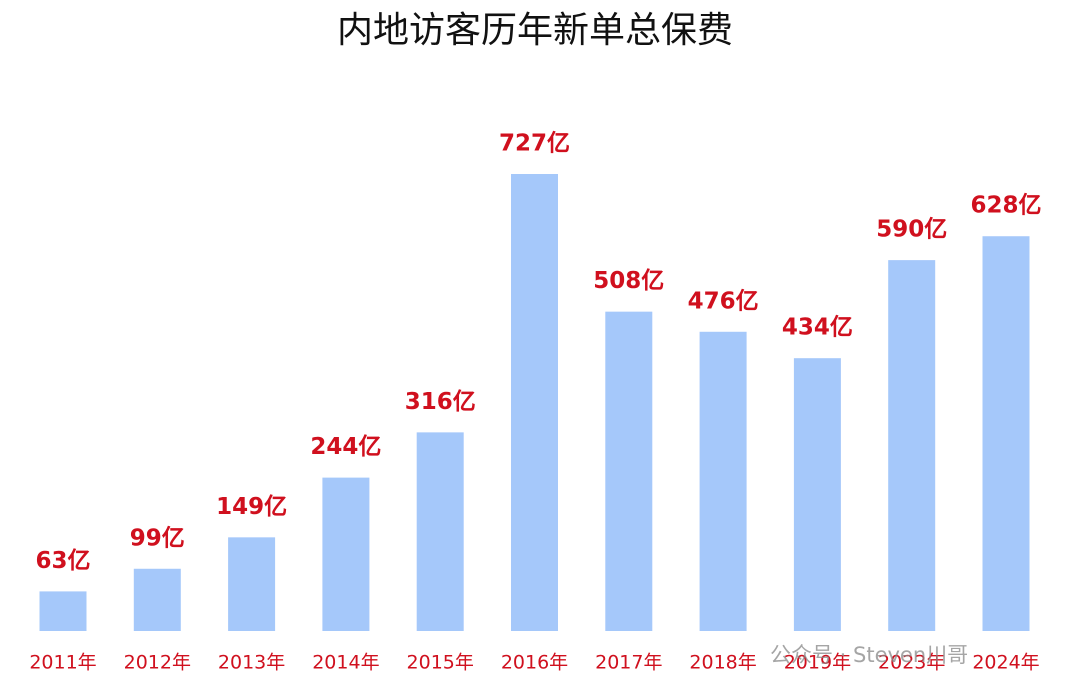 Image resolution: width=1080 pixels, height=697 pixels. What do you see at coordinates (817, 663) in the screenshot?
I see `x-tick-label: 2019年` at bounding box center [817, 663].